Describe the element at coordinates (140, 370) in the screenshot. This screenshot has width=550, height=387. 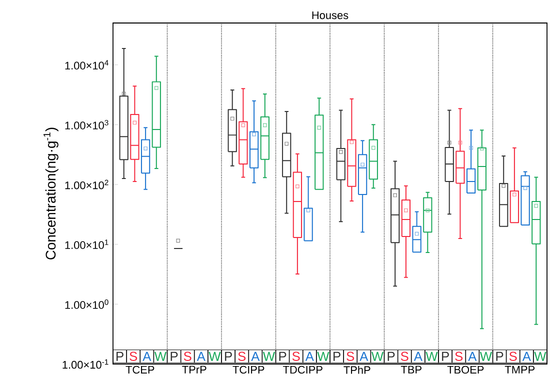
I see `x-tick-label: TCEP` at that location.